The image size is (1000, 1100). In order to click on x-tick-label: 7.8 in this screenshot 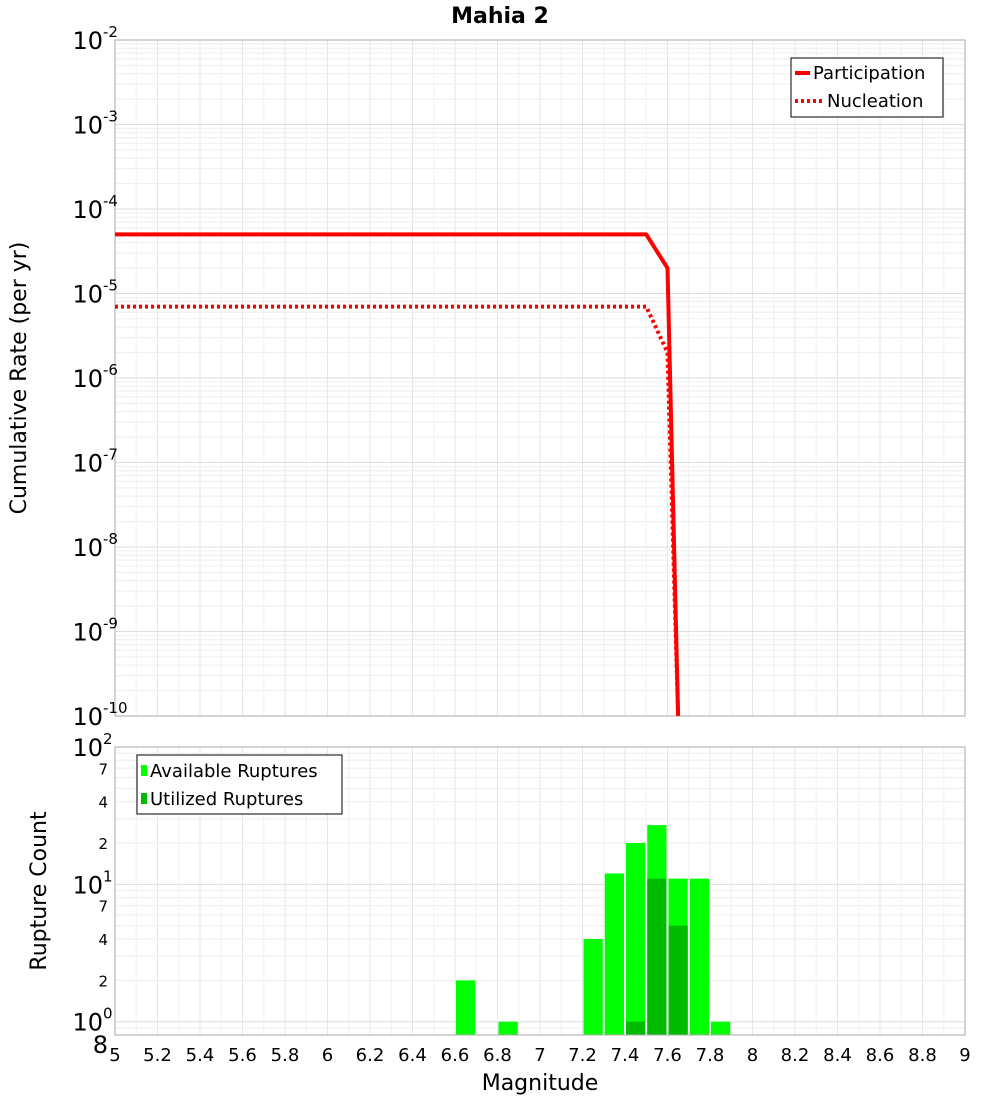, I will do `click(710, 1055)`.